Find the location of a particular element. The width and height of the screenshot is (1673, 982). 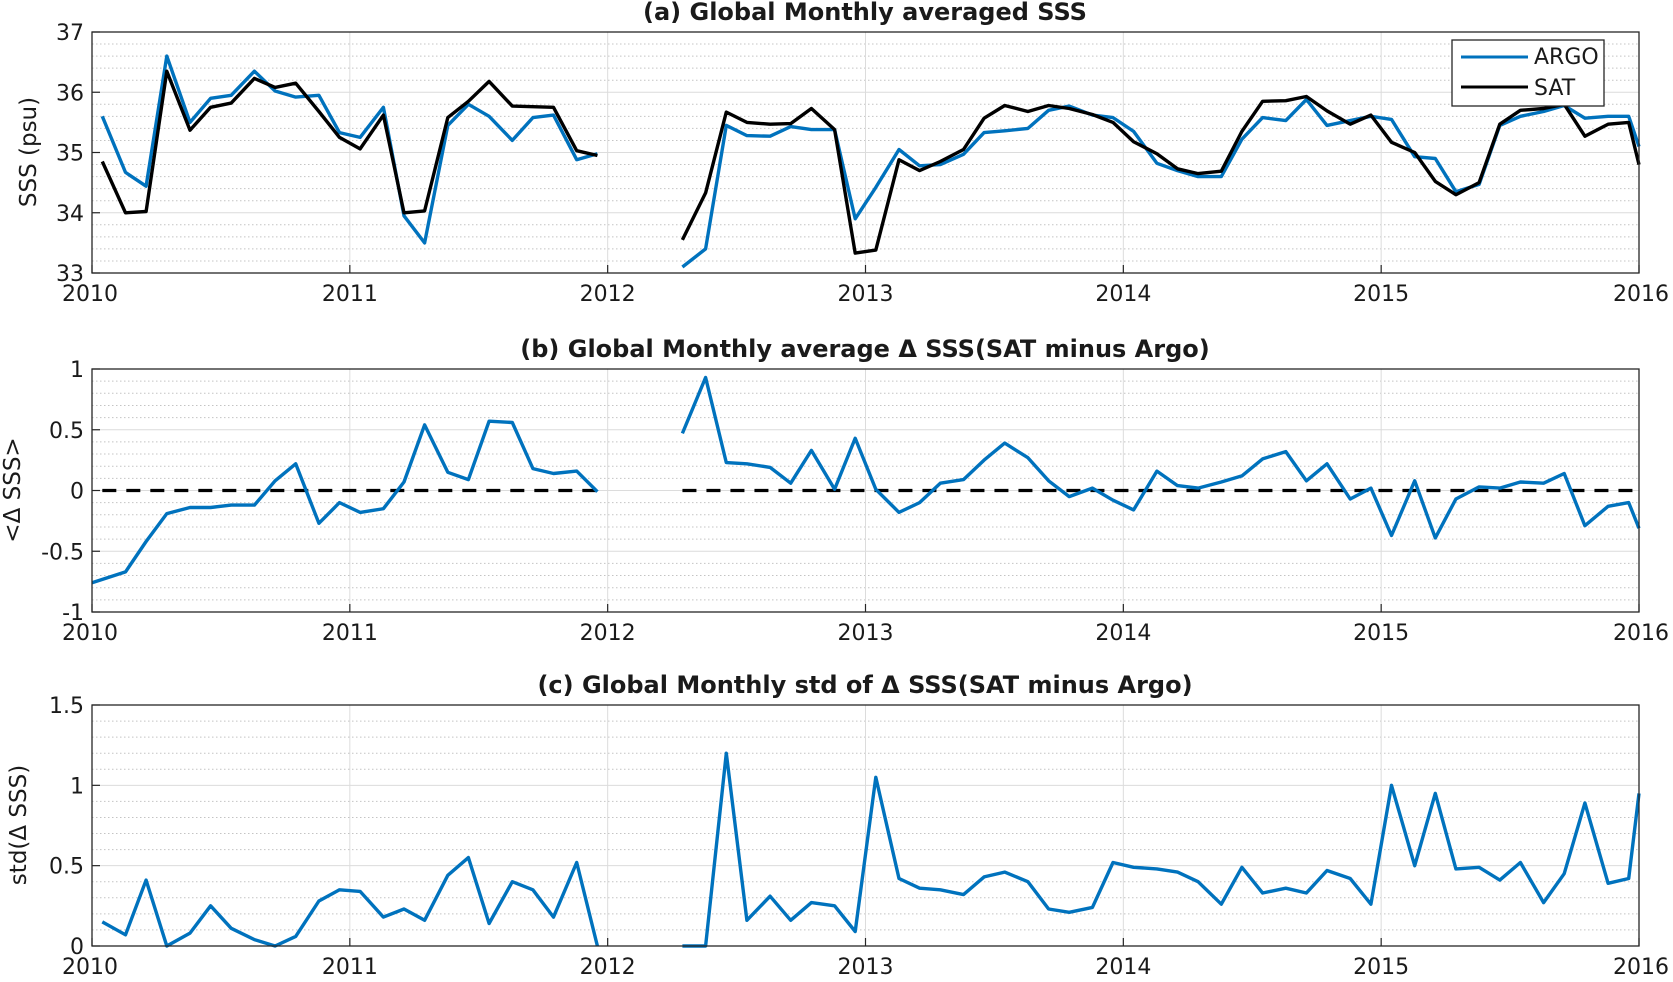

legend-argo-label: ARGO is located at coordinates (1566, 57).